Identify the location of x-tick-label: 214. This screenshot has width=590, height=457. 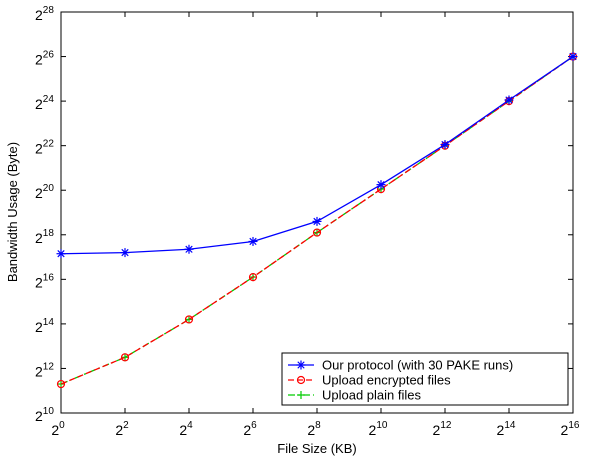
(506, 429).